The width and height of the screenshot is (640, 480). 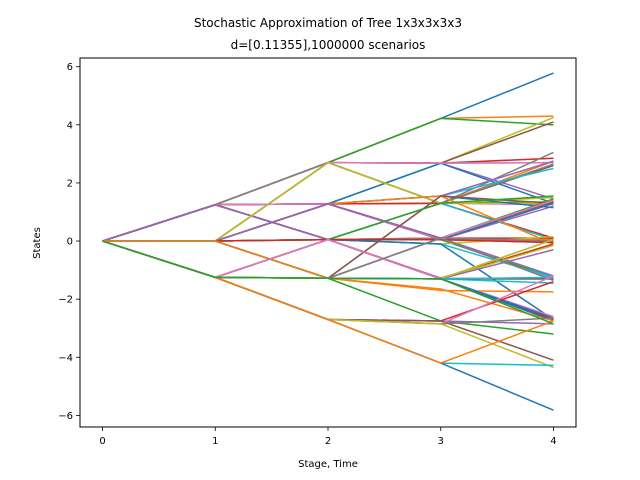 I want to click on y-axis-label: States, so click(x=37, y=243).